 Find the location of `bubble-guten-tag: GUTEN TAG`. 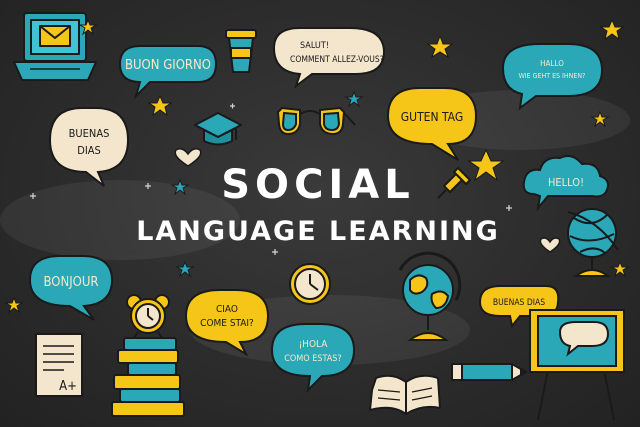

bubble-guten-tag: GUTEN TAG is located at coordinates (432, 124).